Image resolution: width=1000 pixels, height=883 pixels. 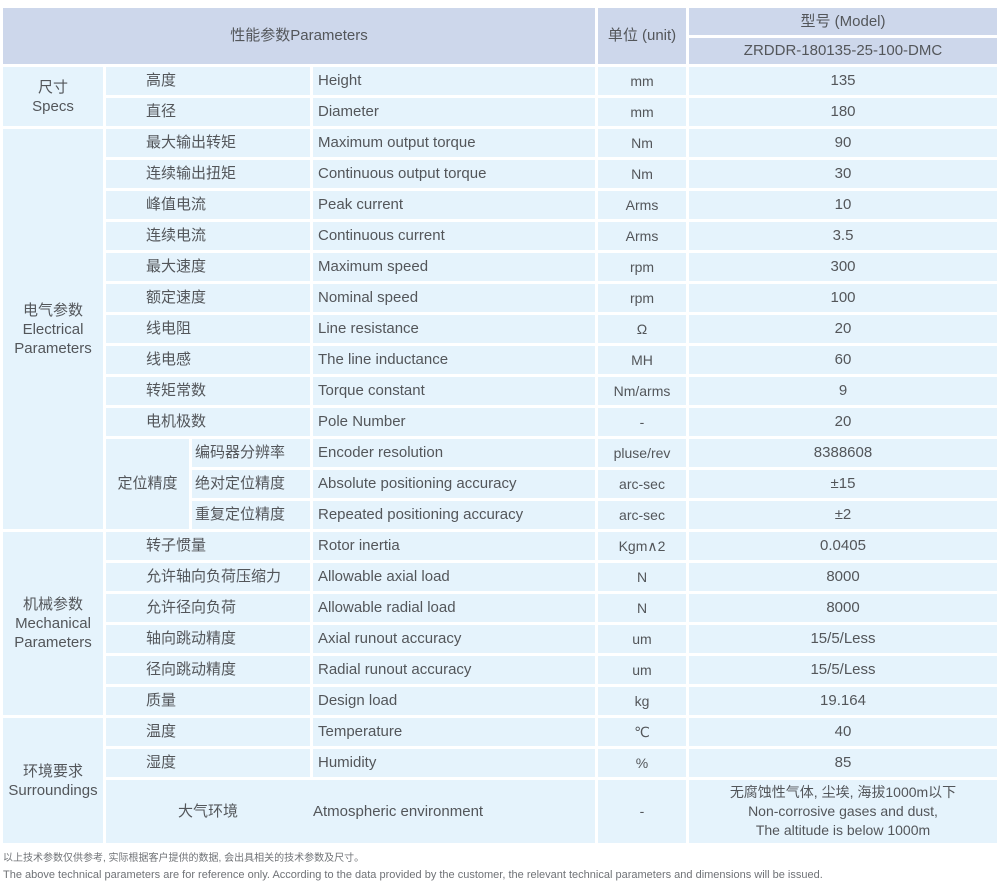 I want to click on param-cn: 温度, so click(x=208, y=732).